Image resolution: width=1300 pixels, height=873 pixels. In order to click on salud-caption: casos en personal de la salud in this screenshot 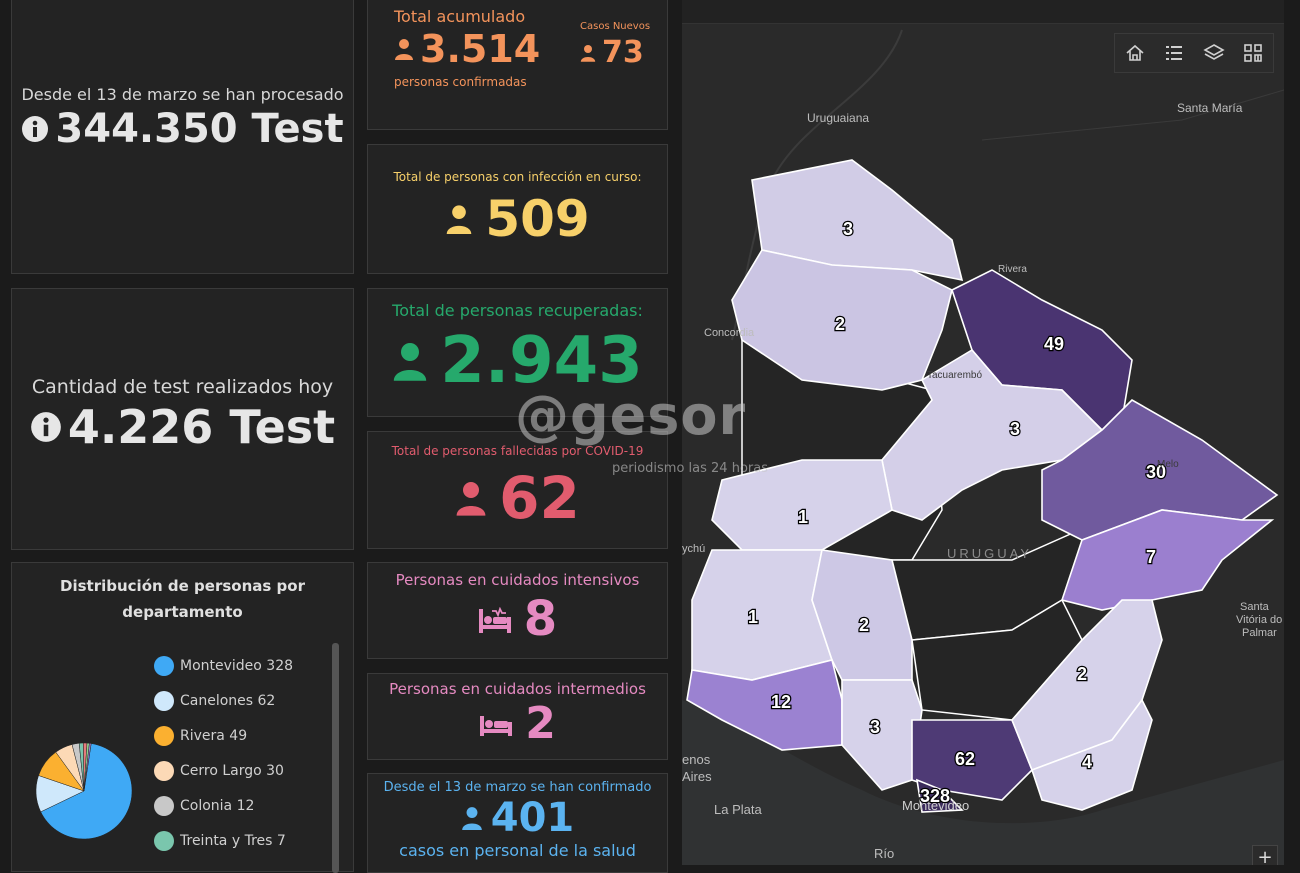, I will do `click(517, 850)`.